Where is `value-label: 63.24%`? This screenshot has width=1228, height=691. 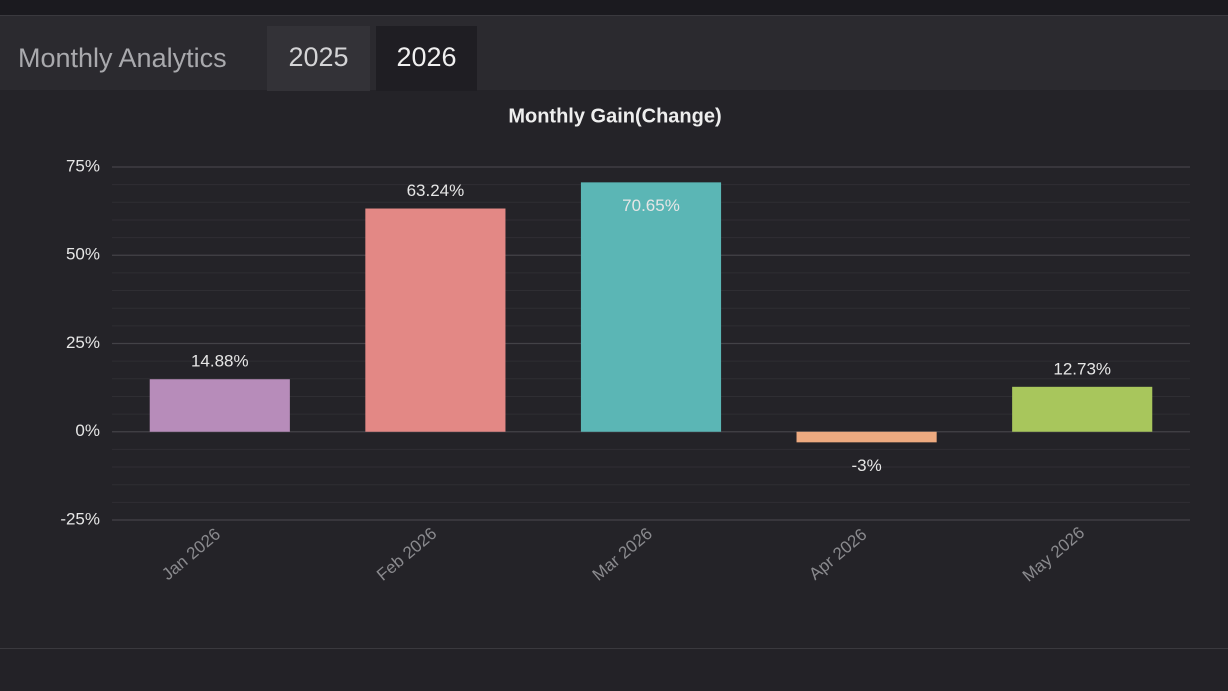 value-label: 63.24% is located at coordinates (436, 190).